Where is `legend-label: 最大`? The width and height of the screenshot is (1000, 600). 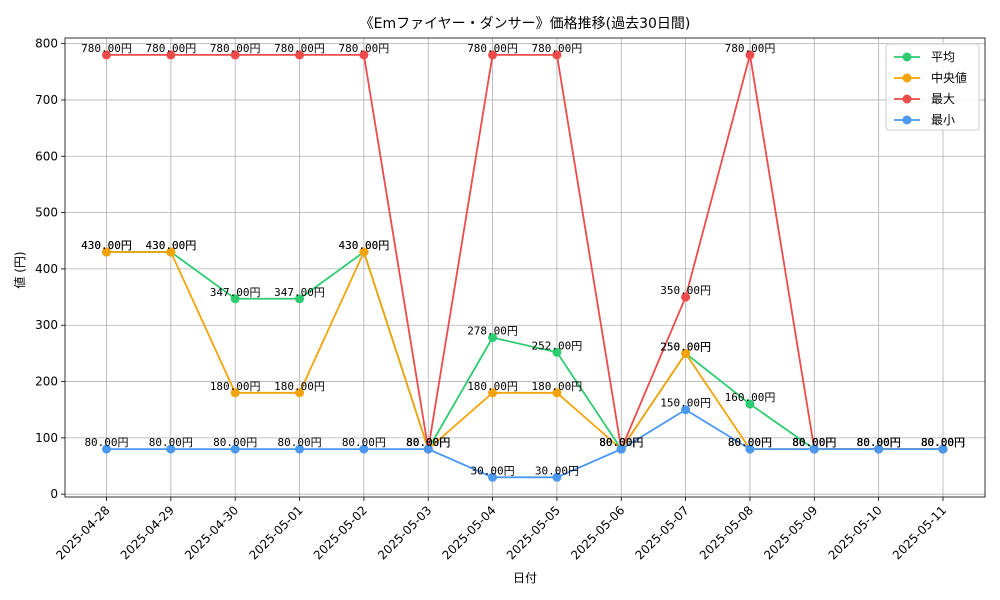 legend-label: 最大 is located at coordinates (943, 99).